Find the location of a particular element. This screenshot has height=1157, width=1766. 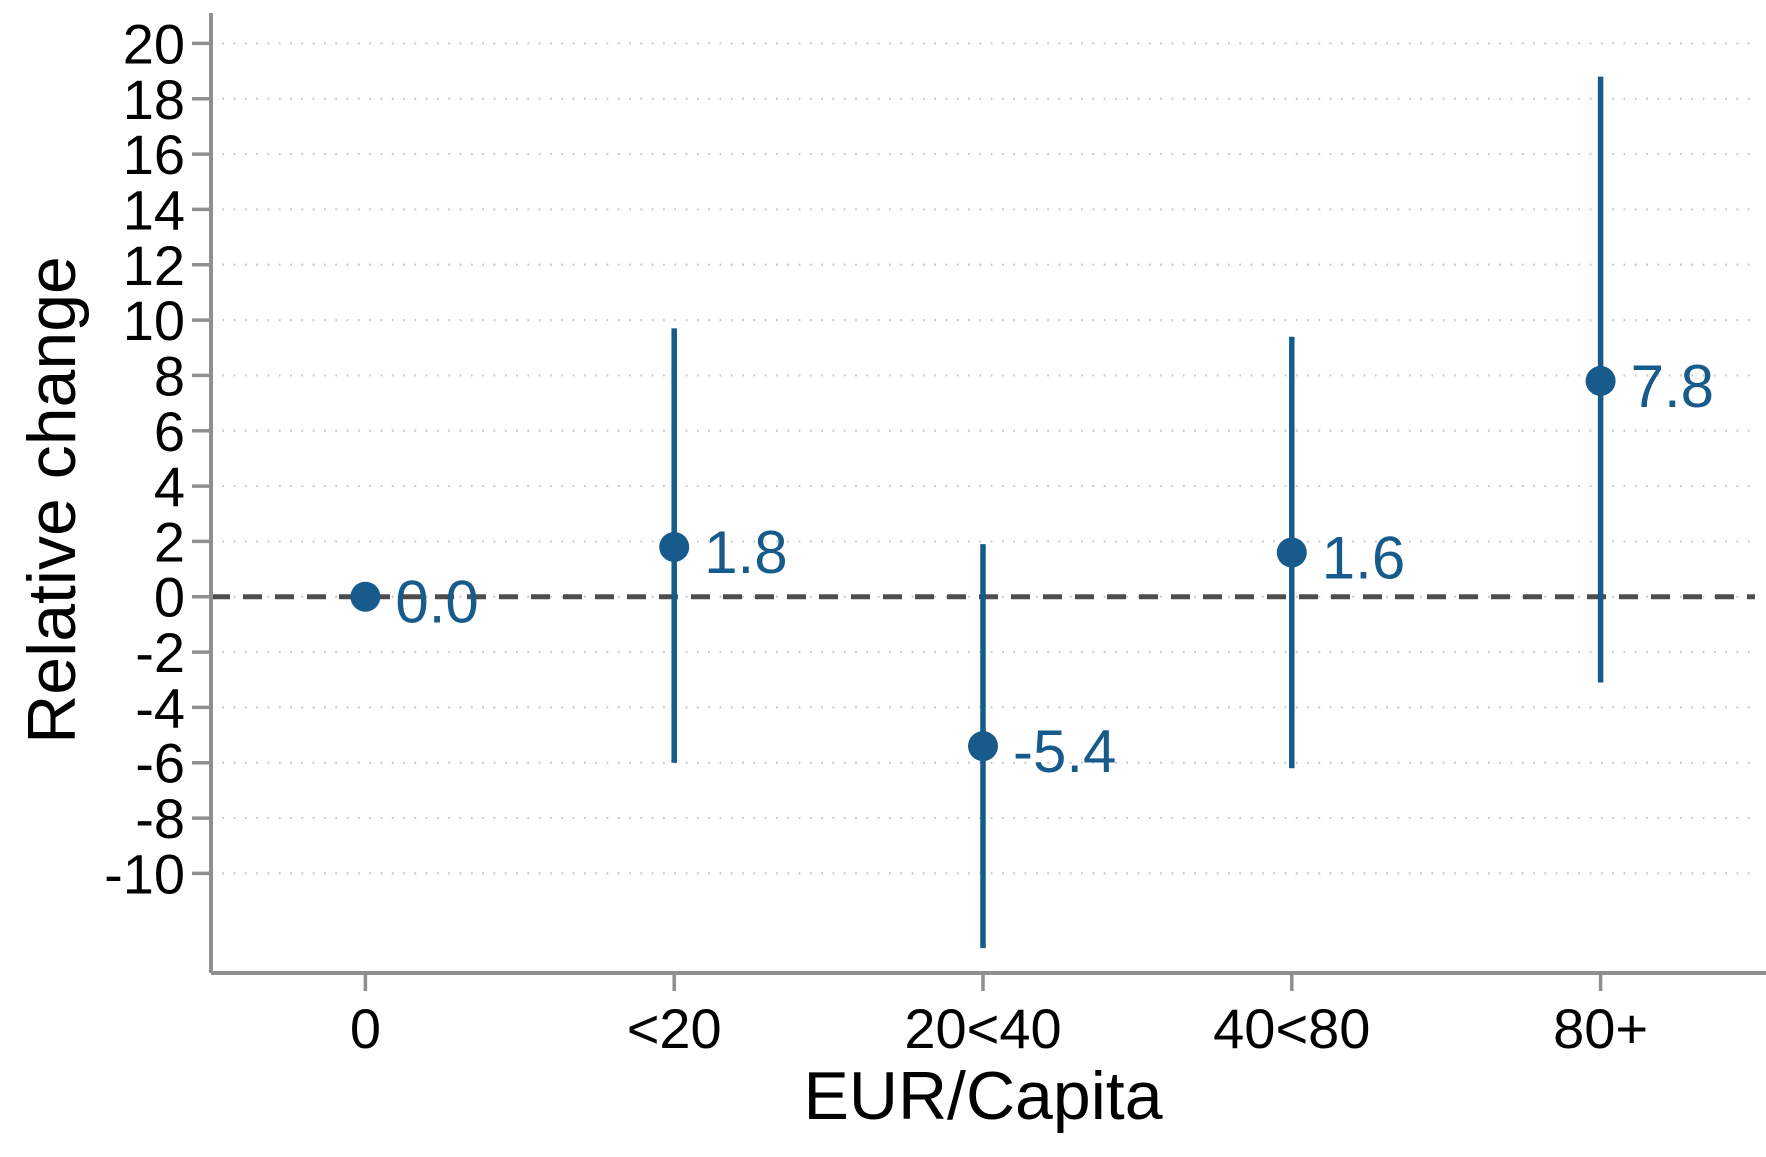

x-tick-label: <20 is located at coordinates (674, 1028).